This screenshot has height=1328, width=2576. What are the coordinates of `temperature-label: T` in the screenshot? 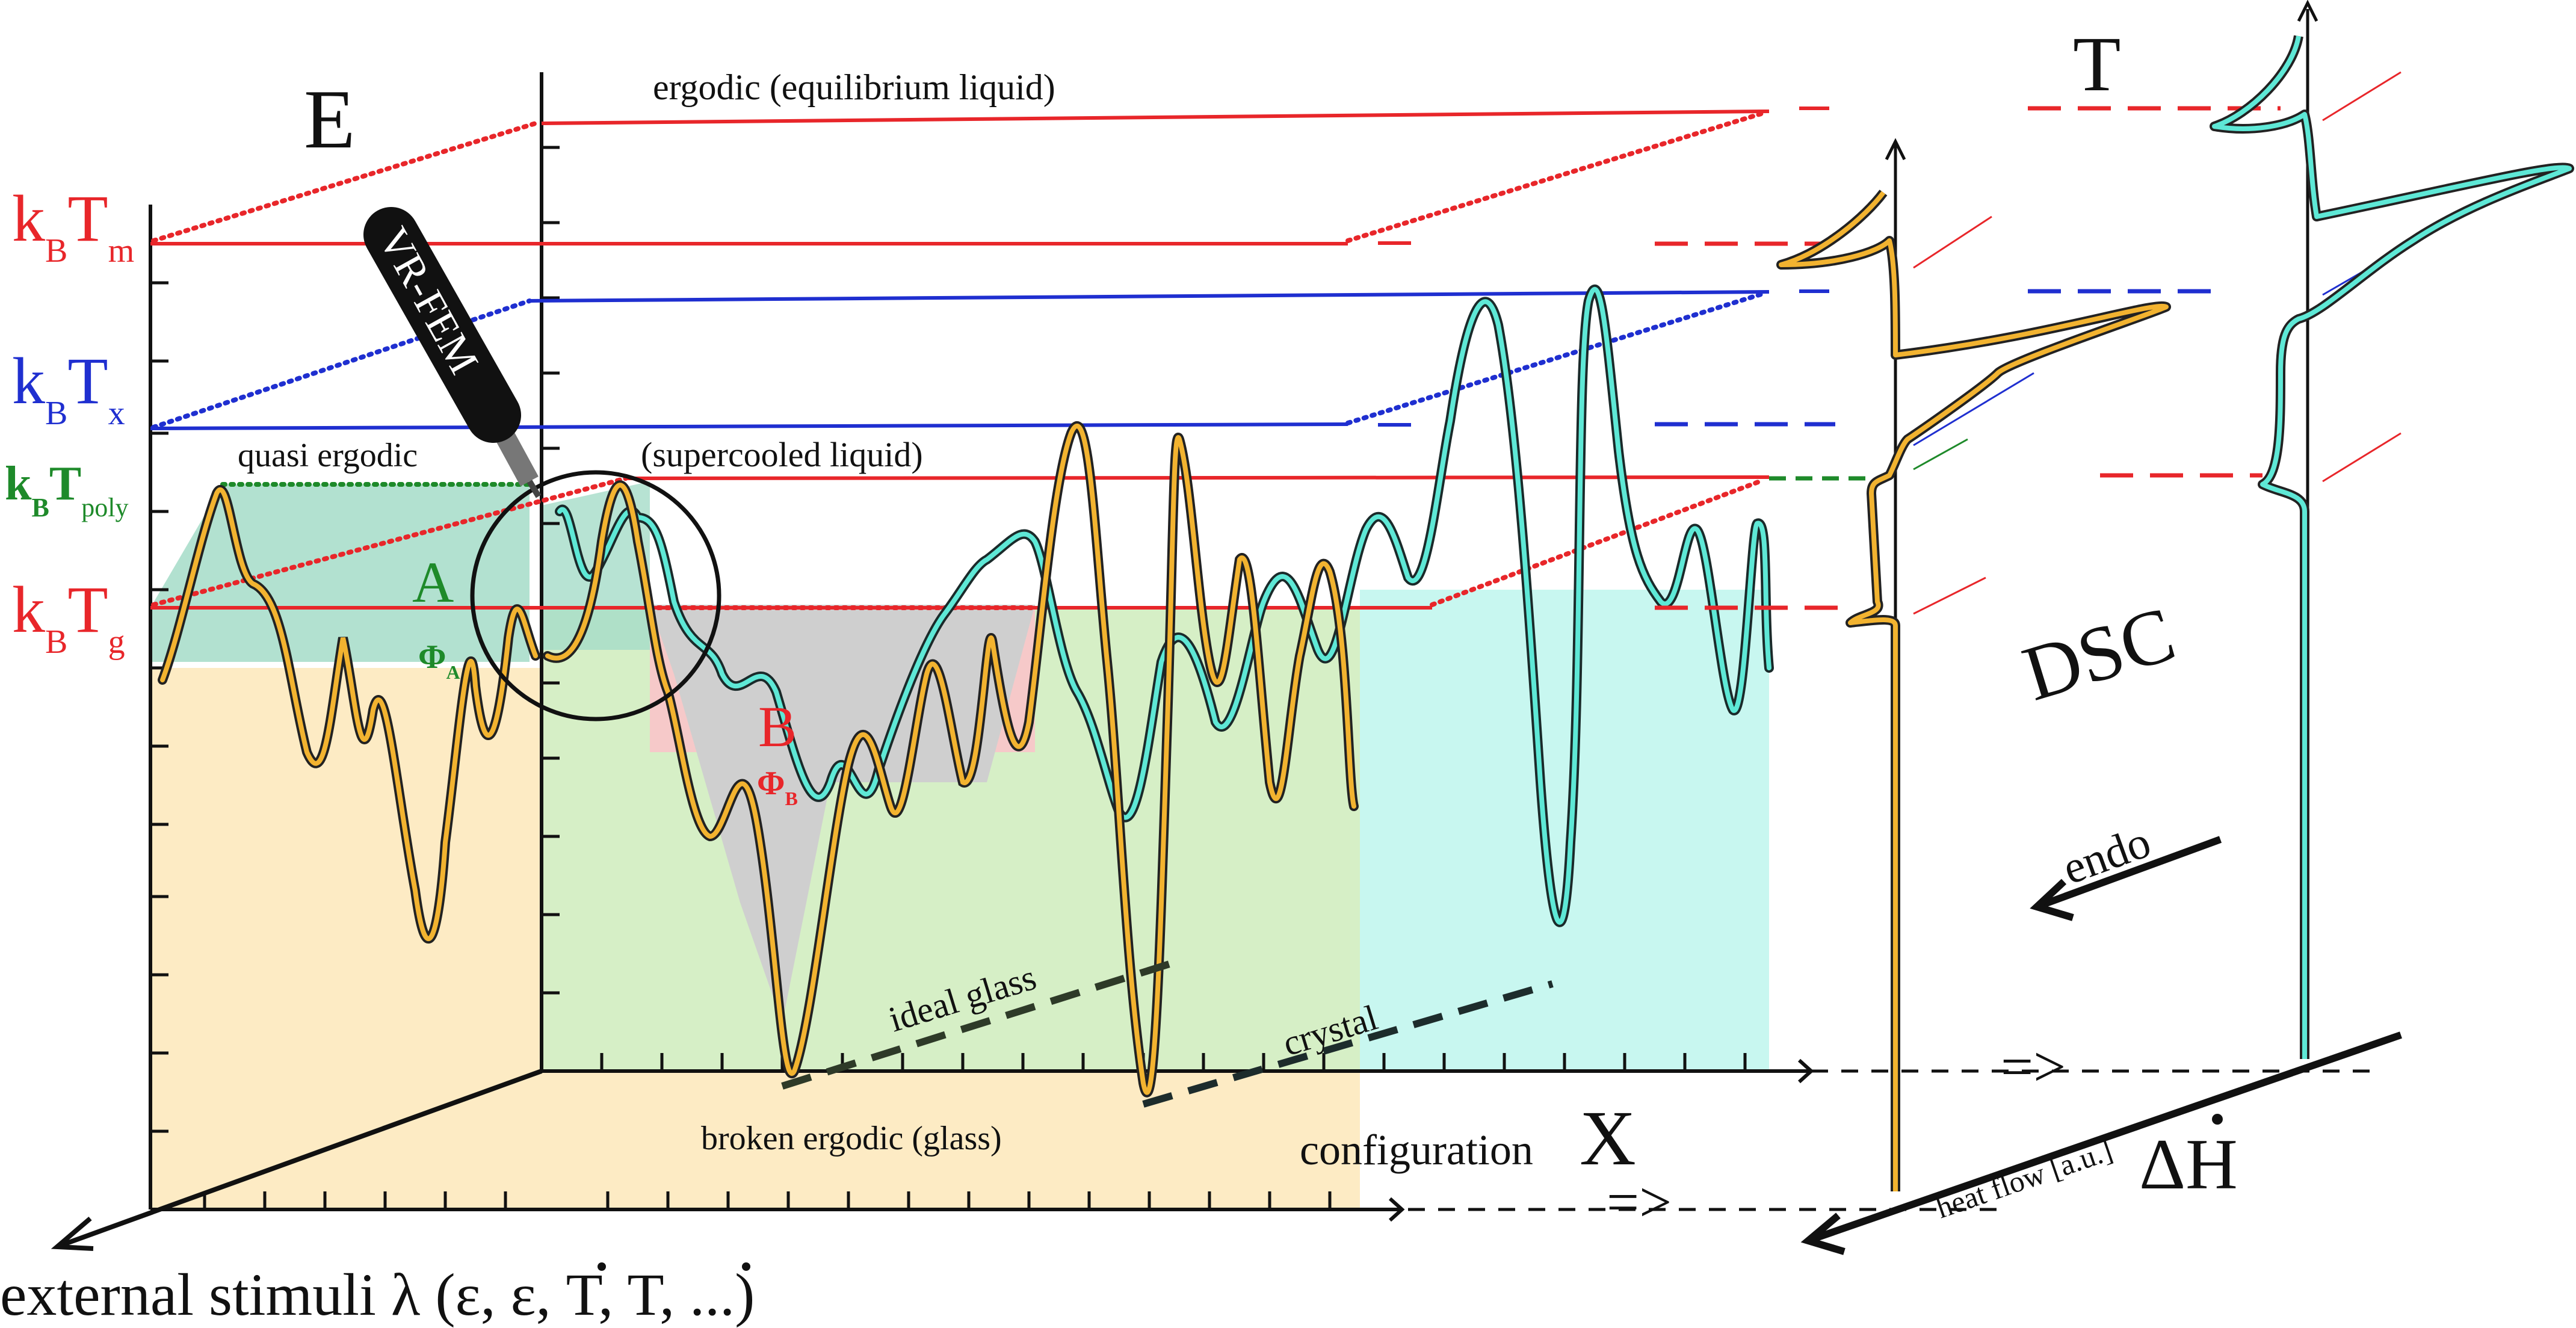 It's located at (2096, 64).